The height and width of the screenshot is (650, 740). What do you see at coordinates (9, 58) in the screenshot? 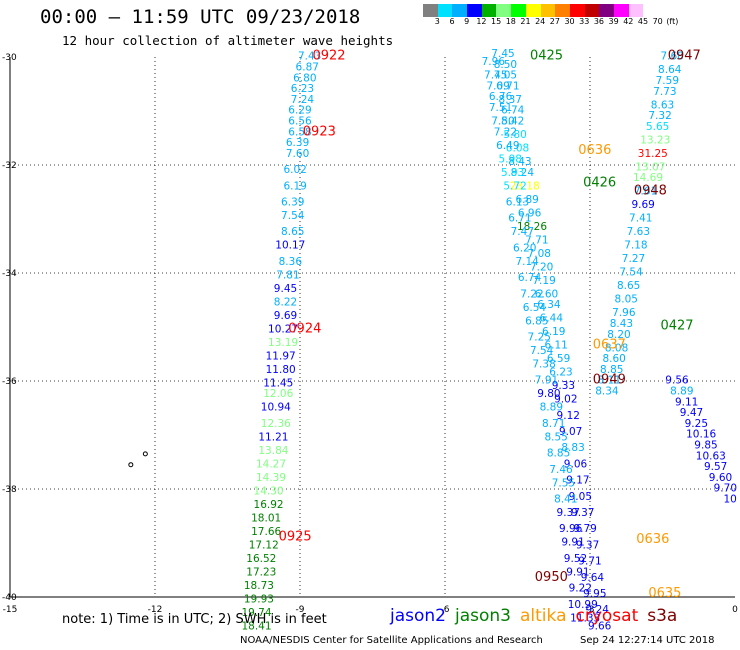
I see `y-tick-label: -30` at bounding box center [9, 58].